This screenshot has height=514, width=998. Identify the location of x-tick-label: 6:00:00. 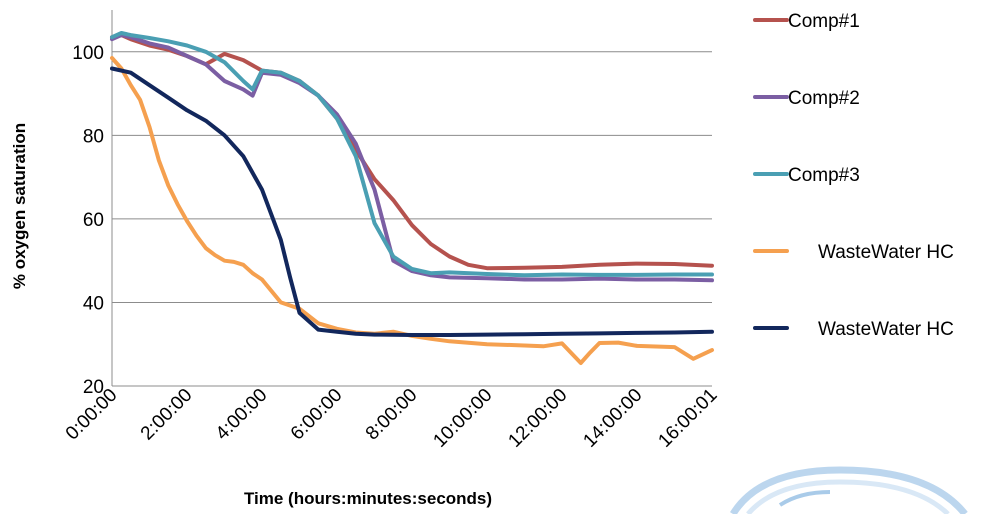
(317, 415).